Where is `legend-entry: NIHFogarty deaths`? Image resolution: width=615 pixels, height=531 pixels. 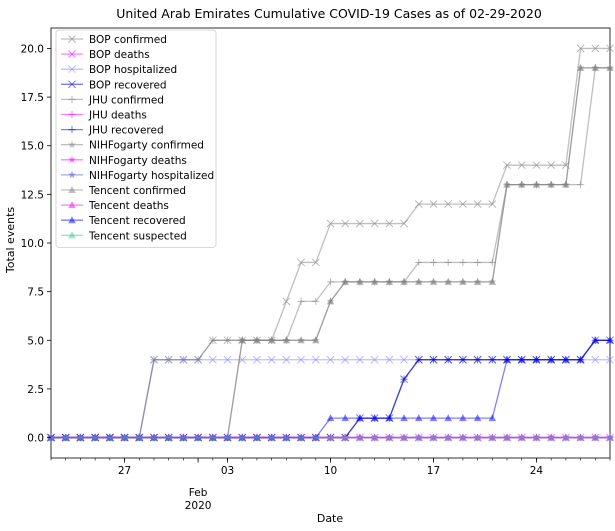 legend-entry: NIHFogarty deaths is located at coordinates (124, 161).